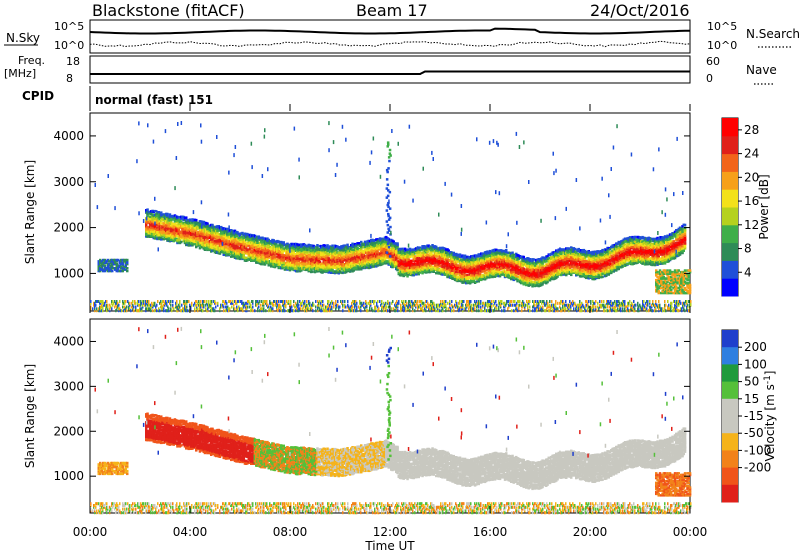  What do you see at coordinates (390, 36) in the screenshot?
I see `nsky-frame` at bounding box center [390, 36].